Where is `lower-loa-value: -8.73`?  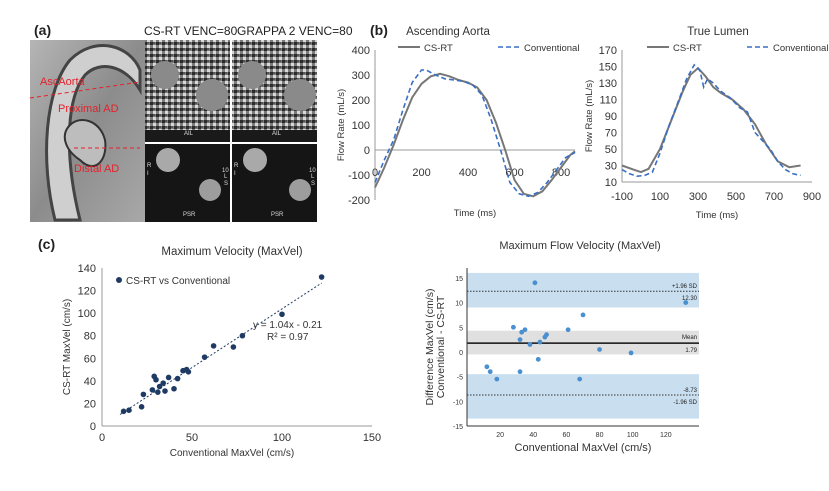
lower-loa-value: -8.73 is located at coordinates (690, 391).